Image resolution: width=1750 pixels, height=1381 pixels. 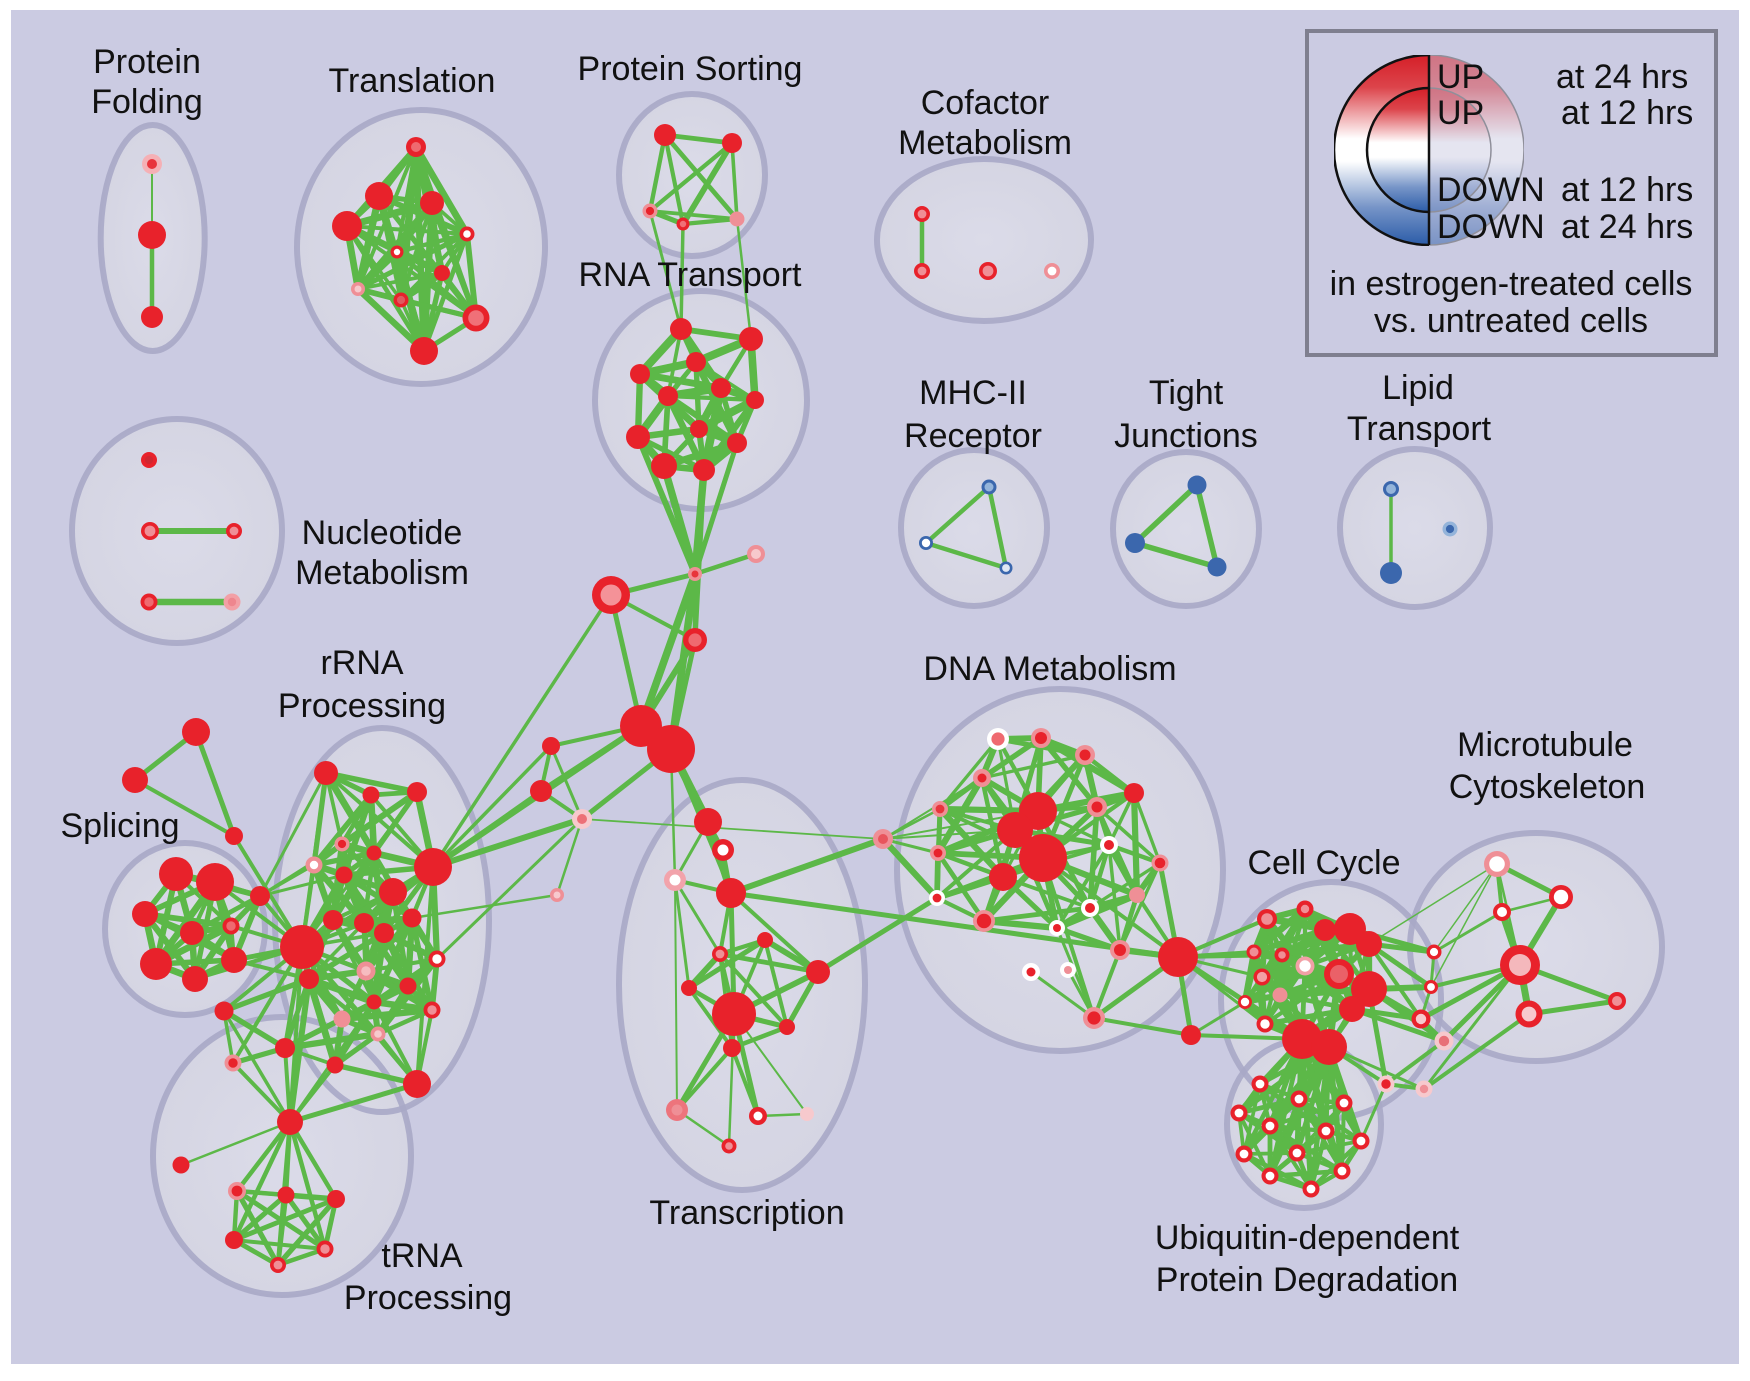 What do you see at coordinates (361, 663) in the screenshot?
I see `svg-text: rRNA` at bounding box center [361, 663].